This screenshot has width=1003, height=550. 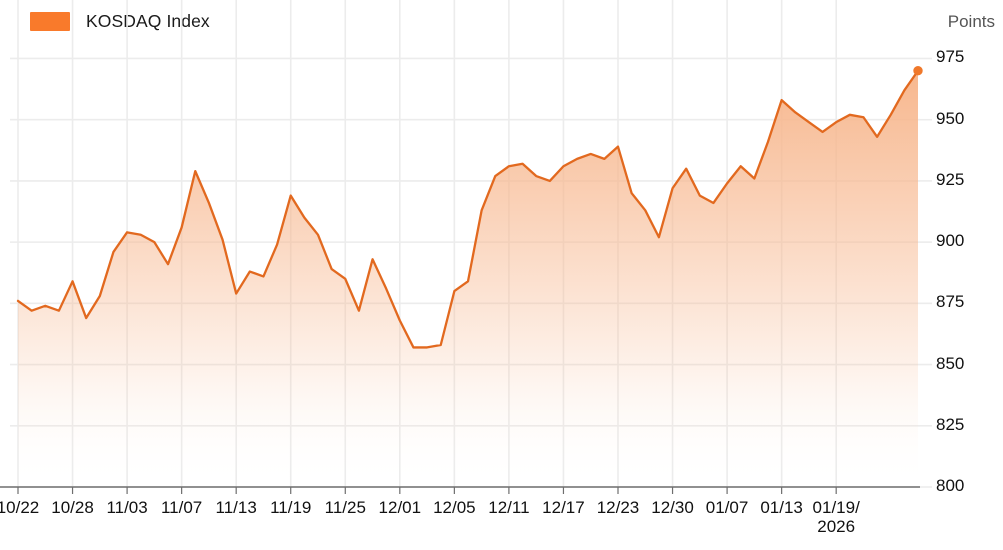 I want to click on x-axis-tick-label: 11/13, so click(x=236, y=507).